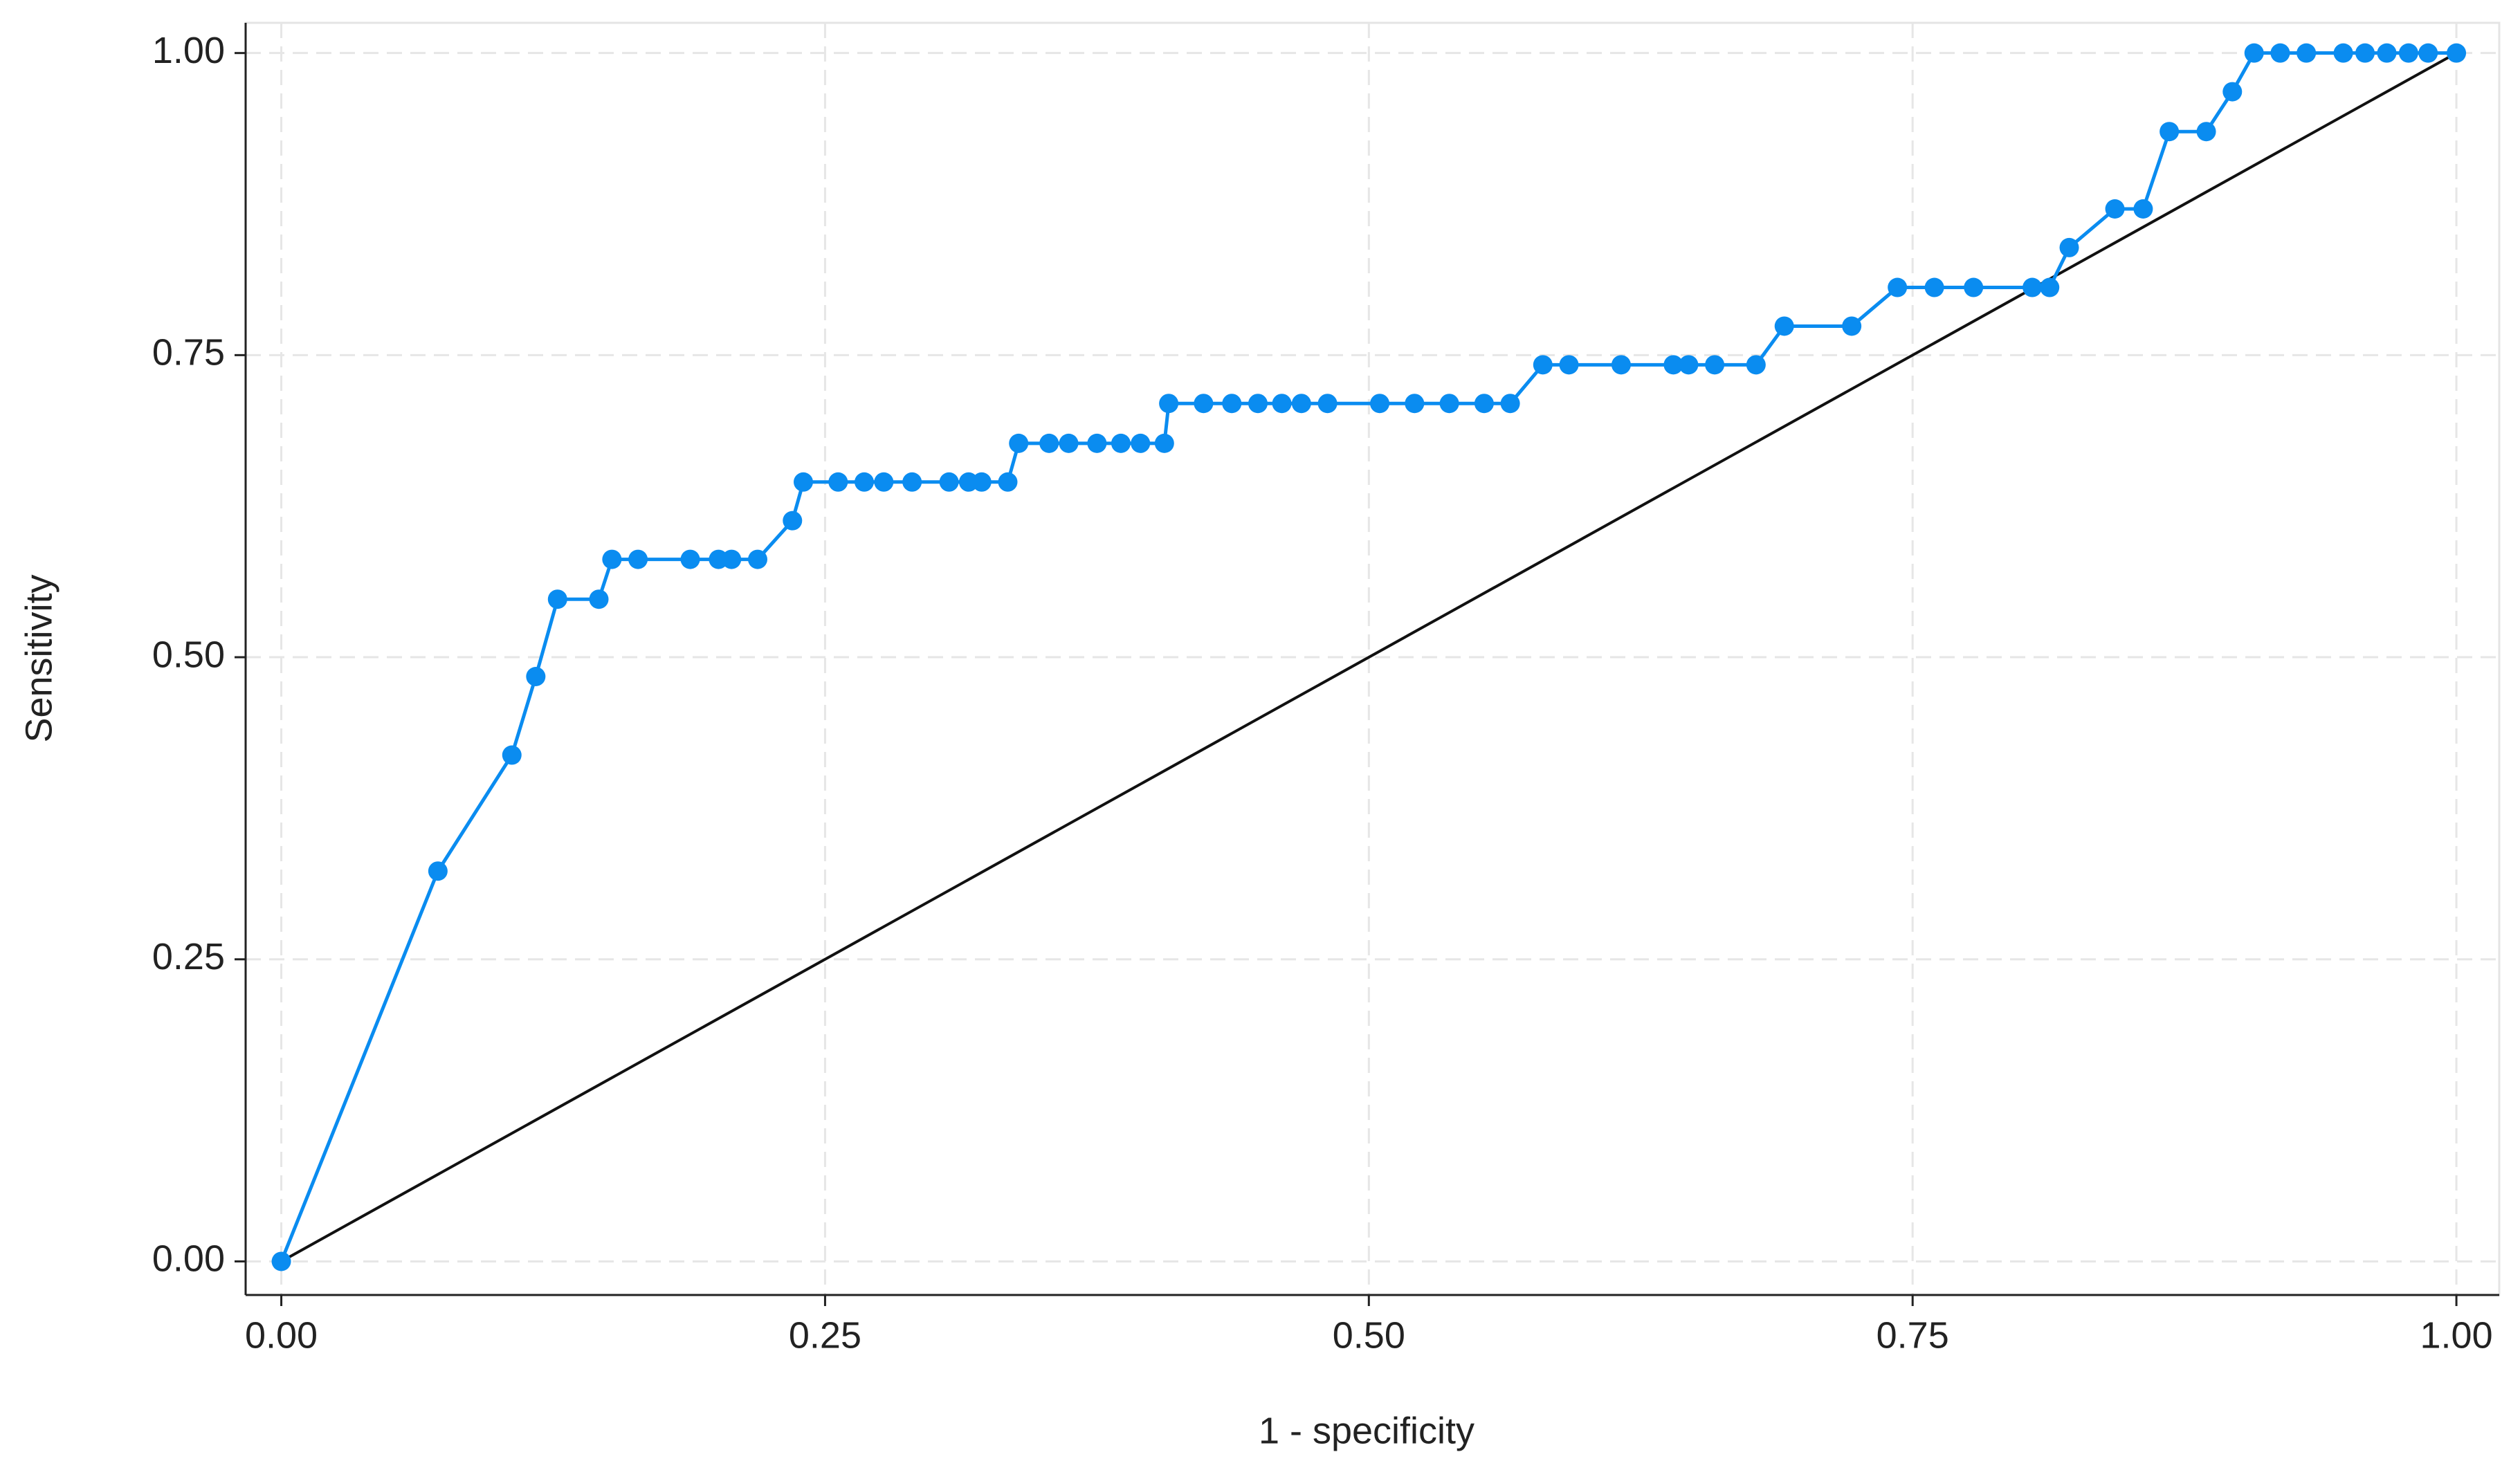 This screenshot has height=1479, width=2520. What do you see at coordinates (188, 1259) in the screenshot?
I see `y-tick-label: 0.00` at bounding box center [188, 1259].